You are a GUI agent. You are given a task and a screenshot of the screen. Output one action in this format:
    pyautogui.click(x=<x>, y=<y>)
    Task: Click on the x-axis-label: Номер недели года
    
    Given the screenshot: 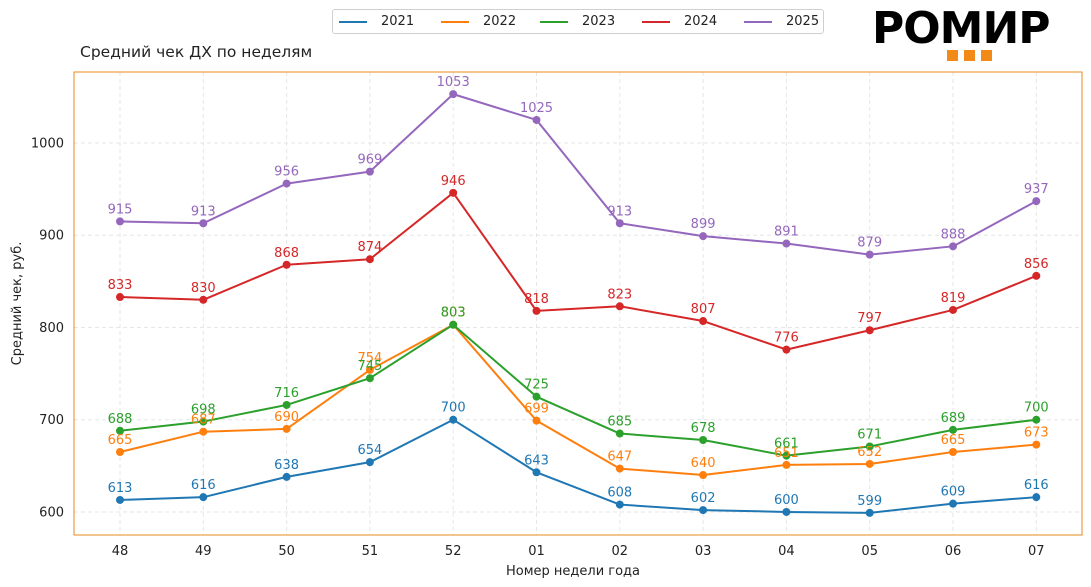 What is the action you would take?
    pyautogui.click(x=573, y=571)
    